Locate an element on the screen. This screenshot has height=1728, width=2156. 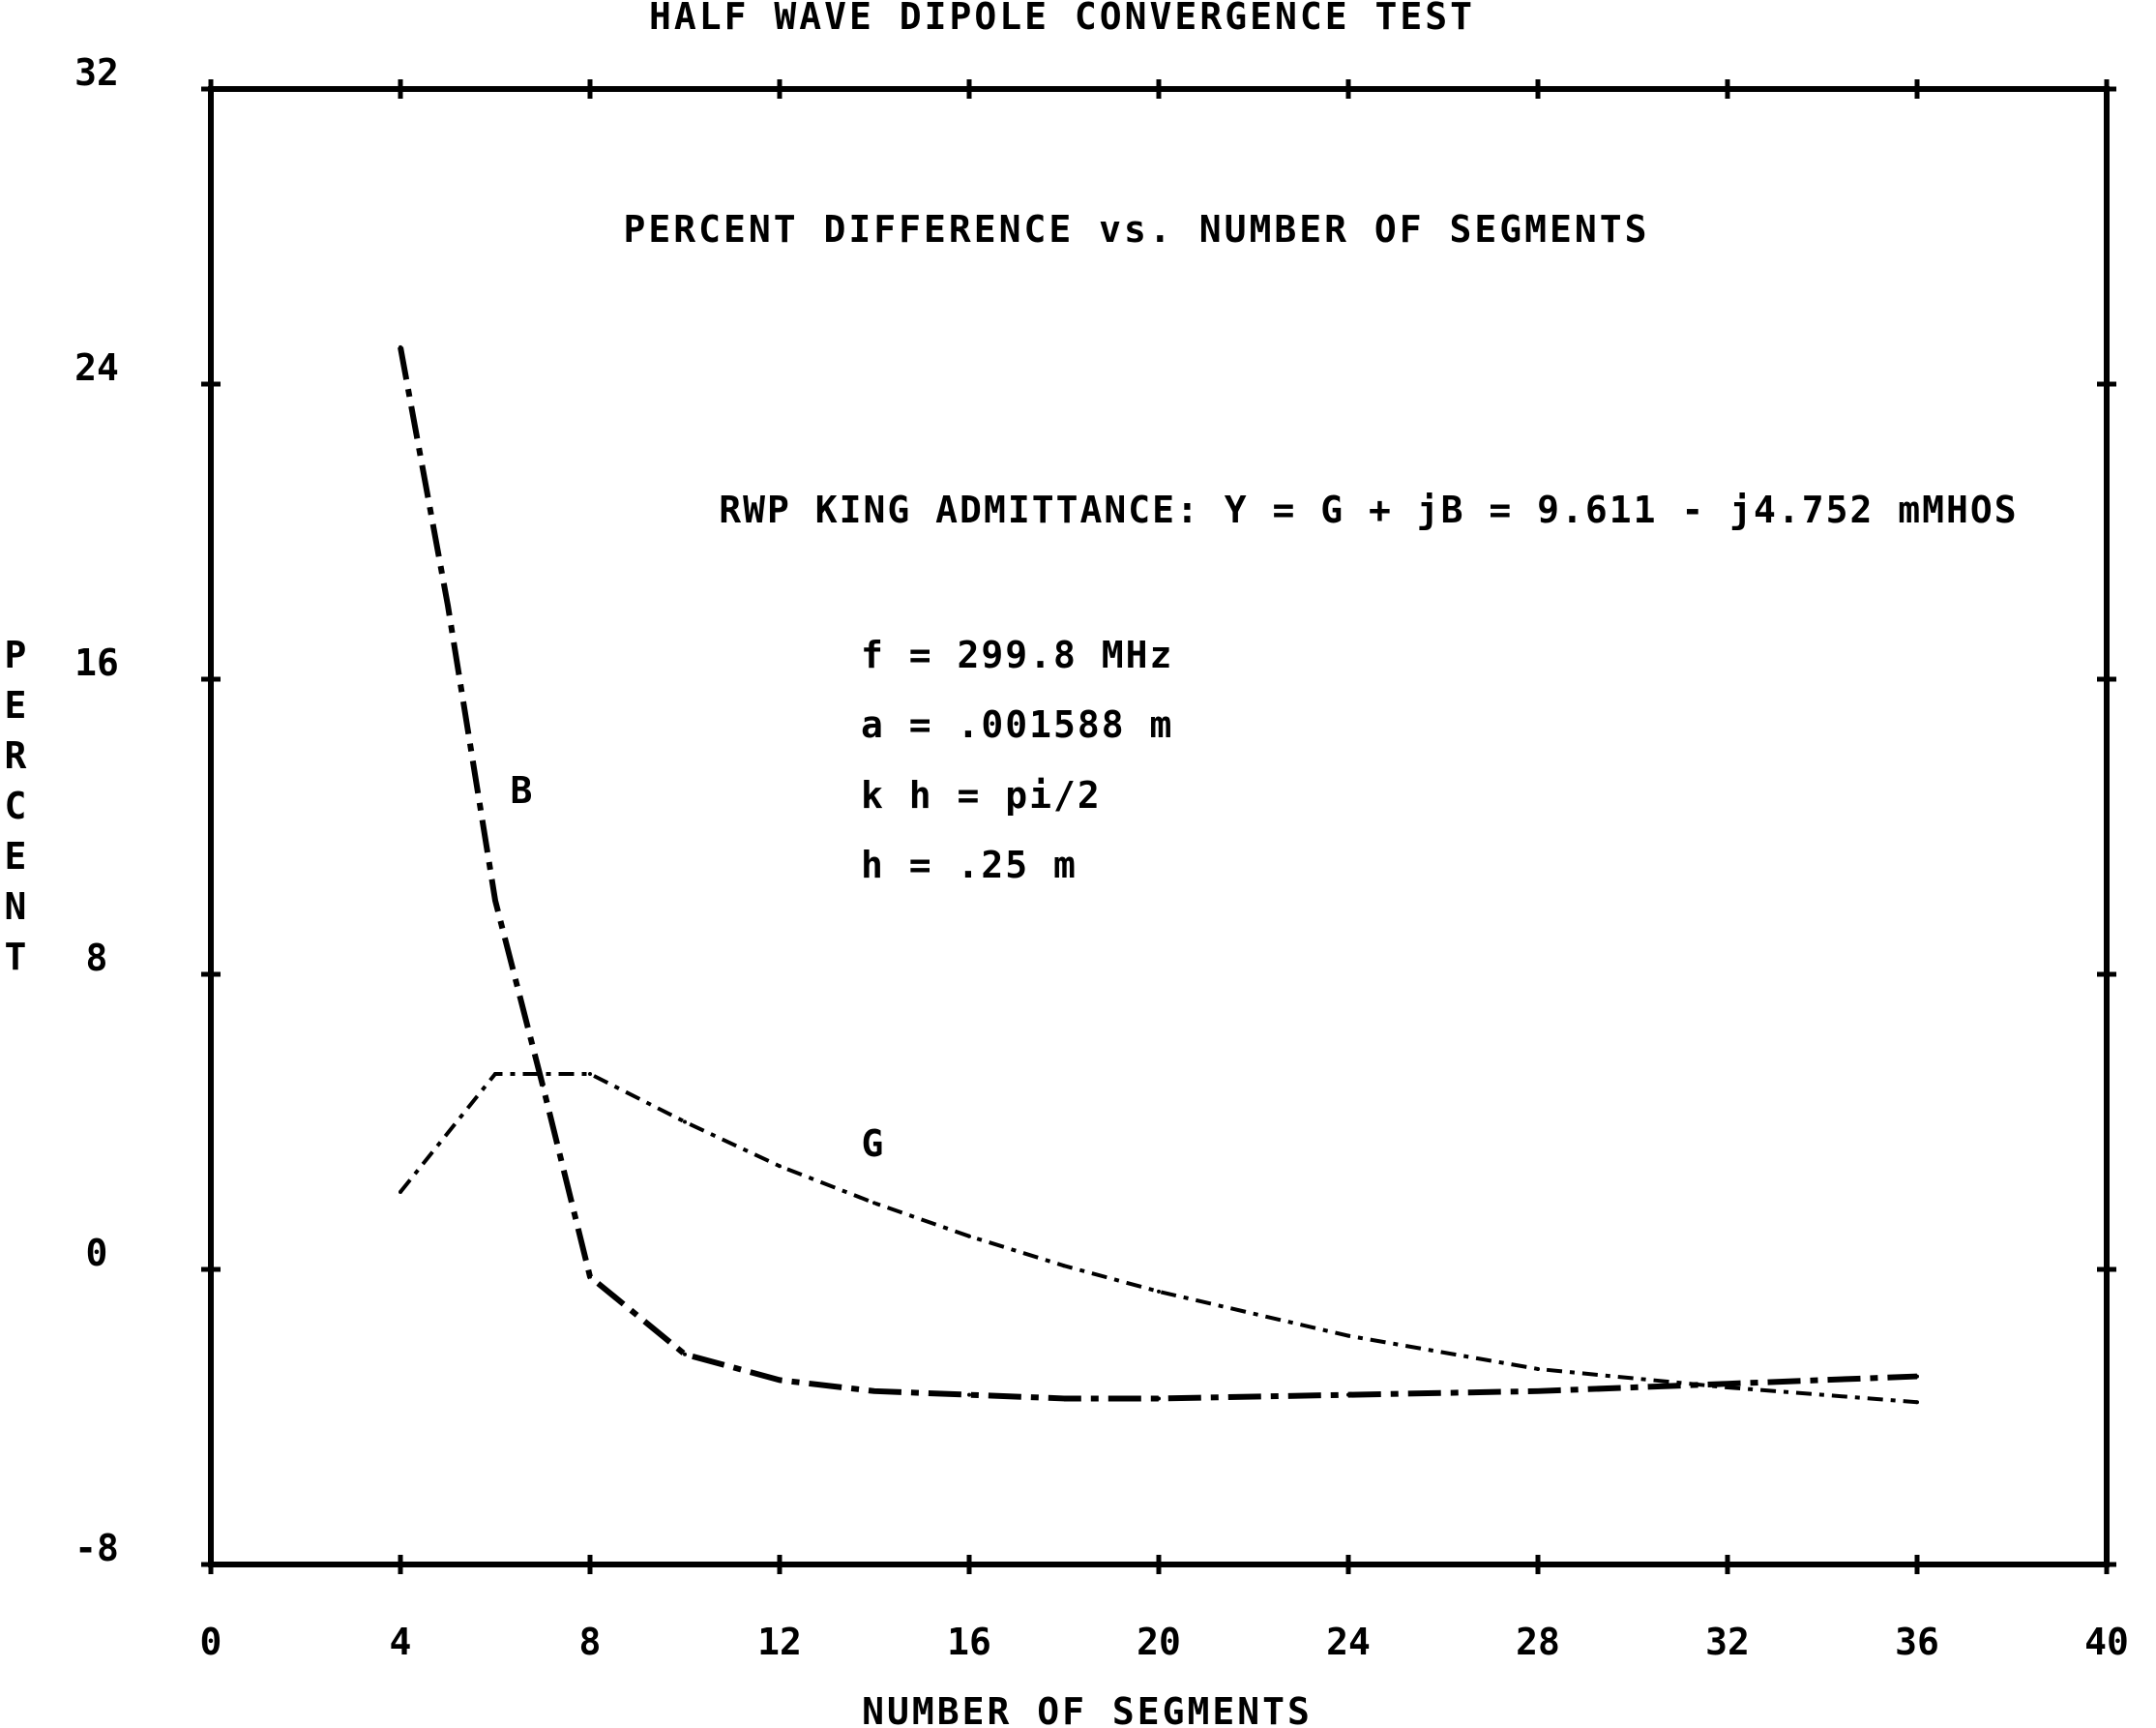
x-tick-label: 0 is located at coordinates (211, 1642).